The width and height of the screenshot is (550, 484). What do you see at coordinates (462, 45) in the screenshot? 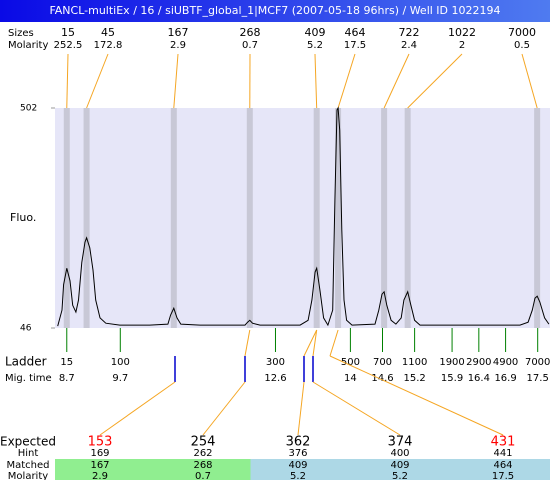
I see `peak-molarity: 2` at bounding box center [462, 45].